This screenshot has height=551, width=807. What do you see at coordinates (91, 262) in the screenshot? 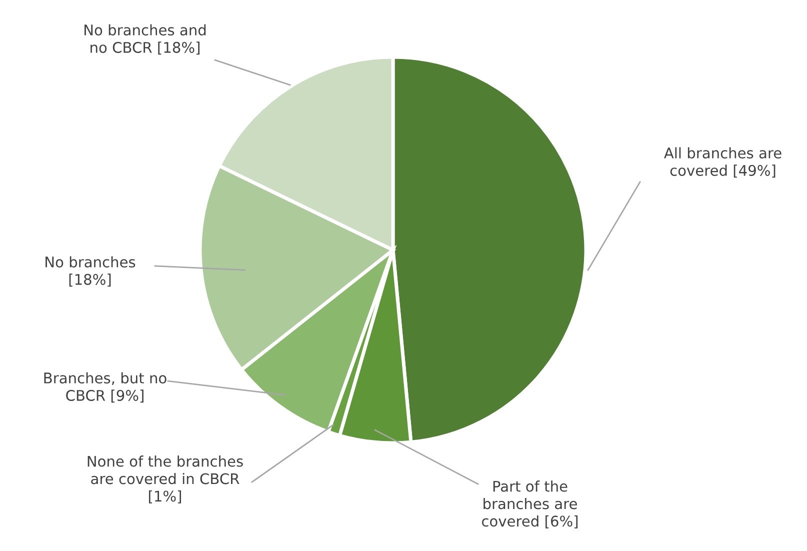
I see `slice-label: No branches` at bounding box center [91, 262].